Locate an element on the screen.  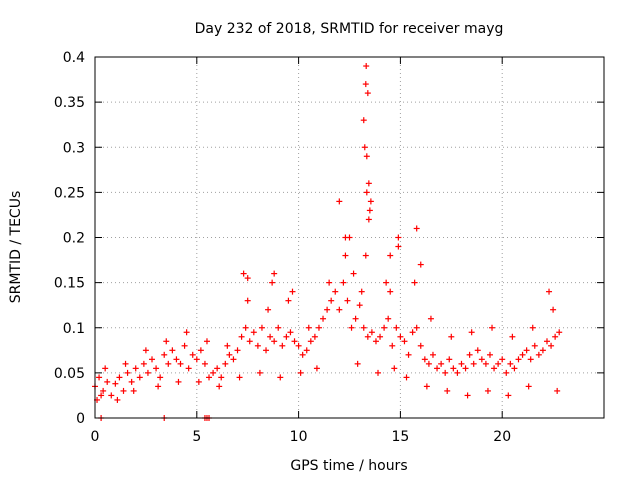
y-tick-label: 0.05 is located at coordinates (69, 374).